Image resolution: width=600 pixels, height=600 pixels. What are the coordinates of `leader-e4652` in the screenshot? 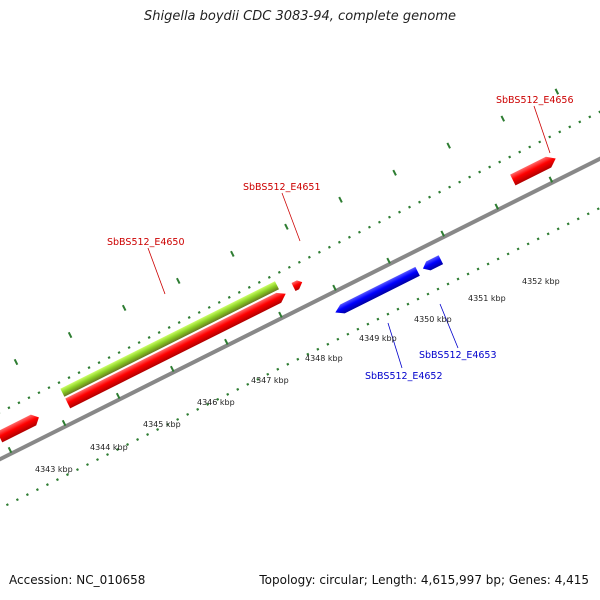 It's located at (395, 345).